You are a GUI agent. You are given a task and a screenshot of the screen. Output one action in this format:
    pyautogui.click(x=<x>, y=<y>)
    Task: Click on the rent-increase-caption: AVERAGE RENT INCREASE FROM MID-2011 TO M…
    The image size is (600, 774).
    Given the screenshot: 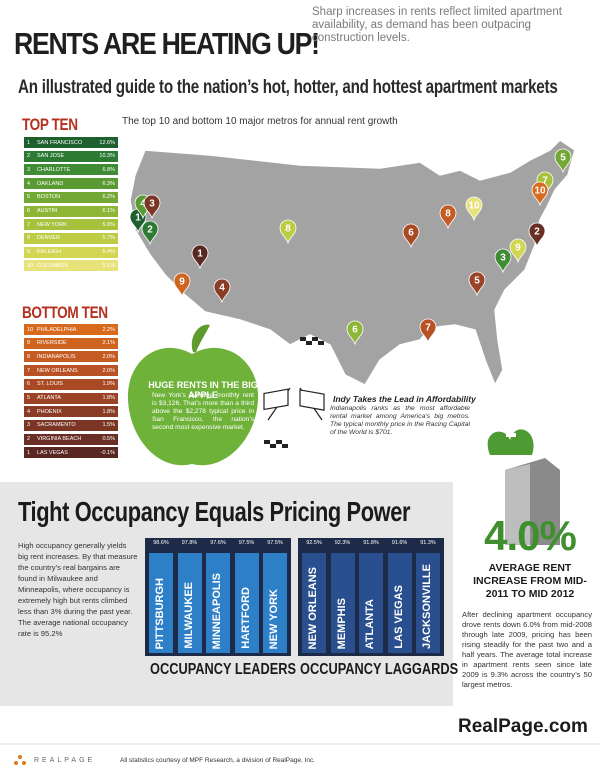 What is the action you would take?
    pyautogui.click(x=530, y=581)
    